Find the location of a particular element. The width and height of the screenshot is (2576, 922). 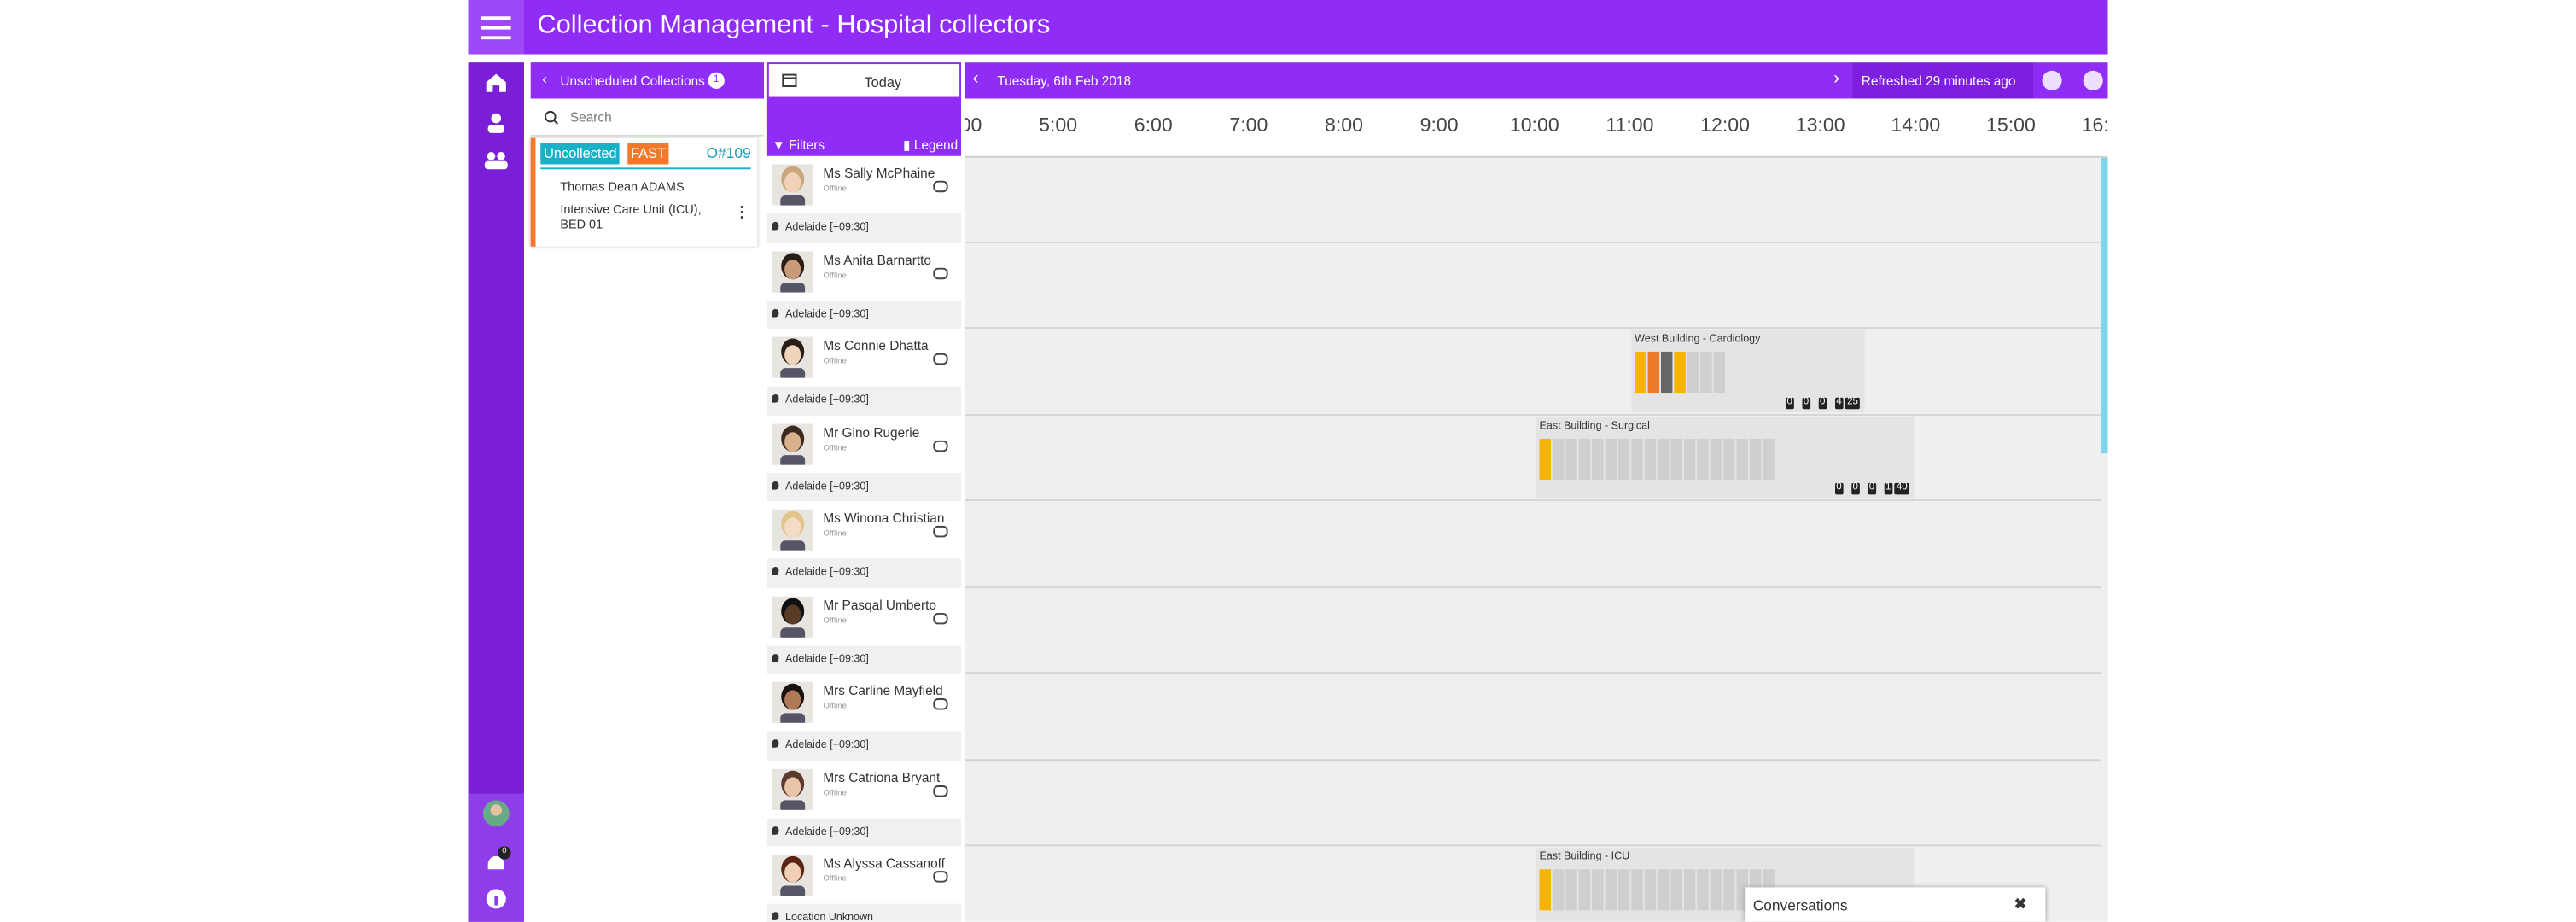

nav-icons is located at coordinates (496, 128).